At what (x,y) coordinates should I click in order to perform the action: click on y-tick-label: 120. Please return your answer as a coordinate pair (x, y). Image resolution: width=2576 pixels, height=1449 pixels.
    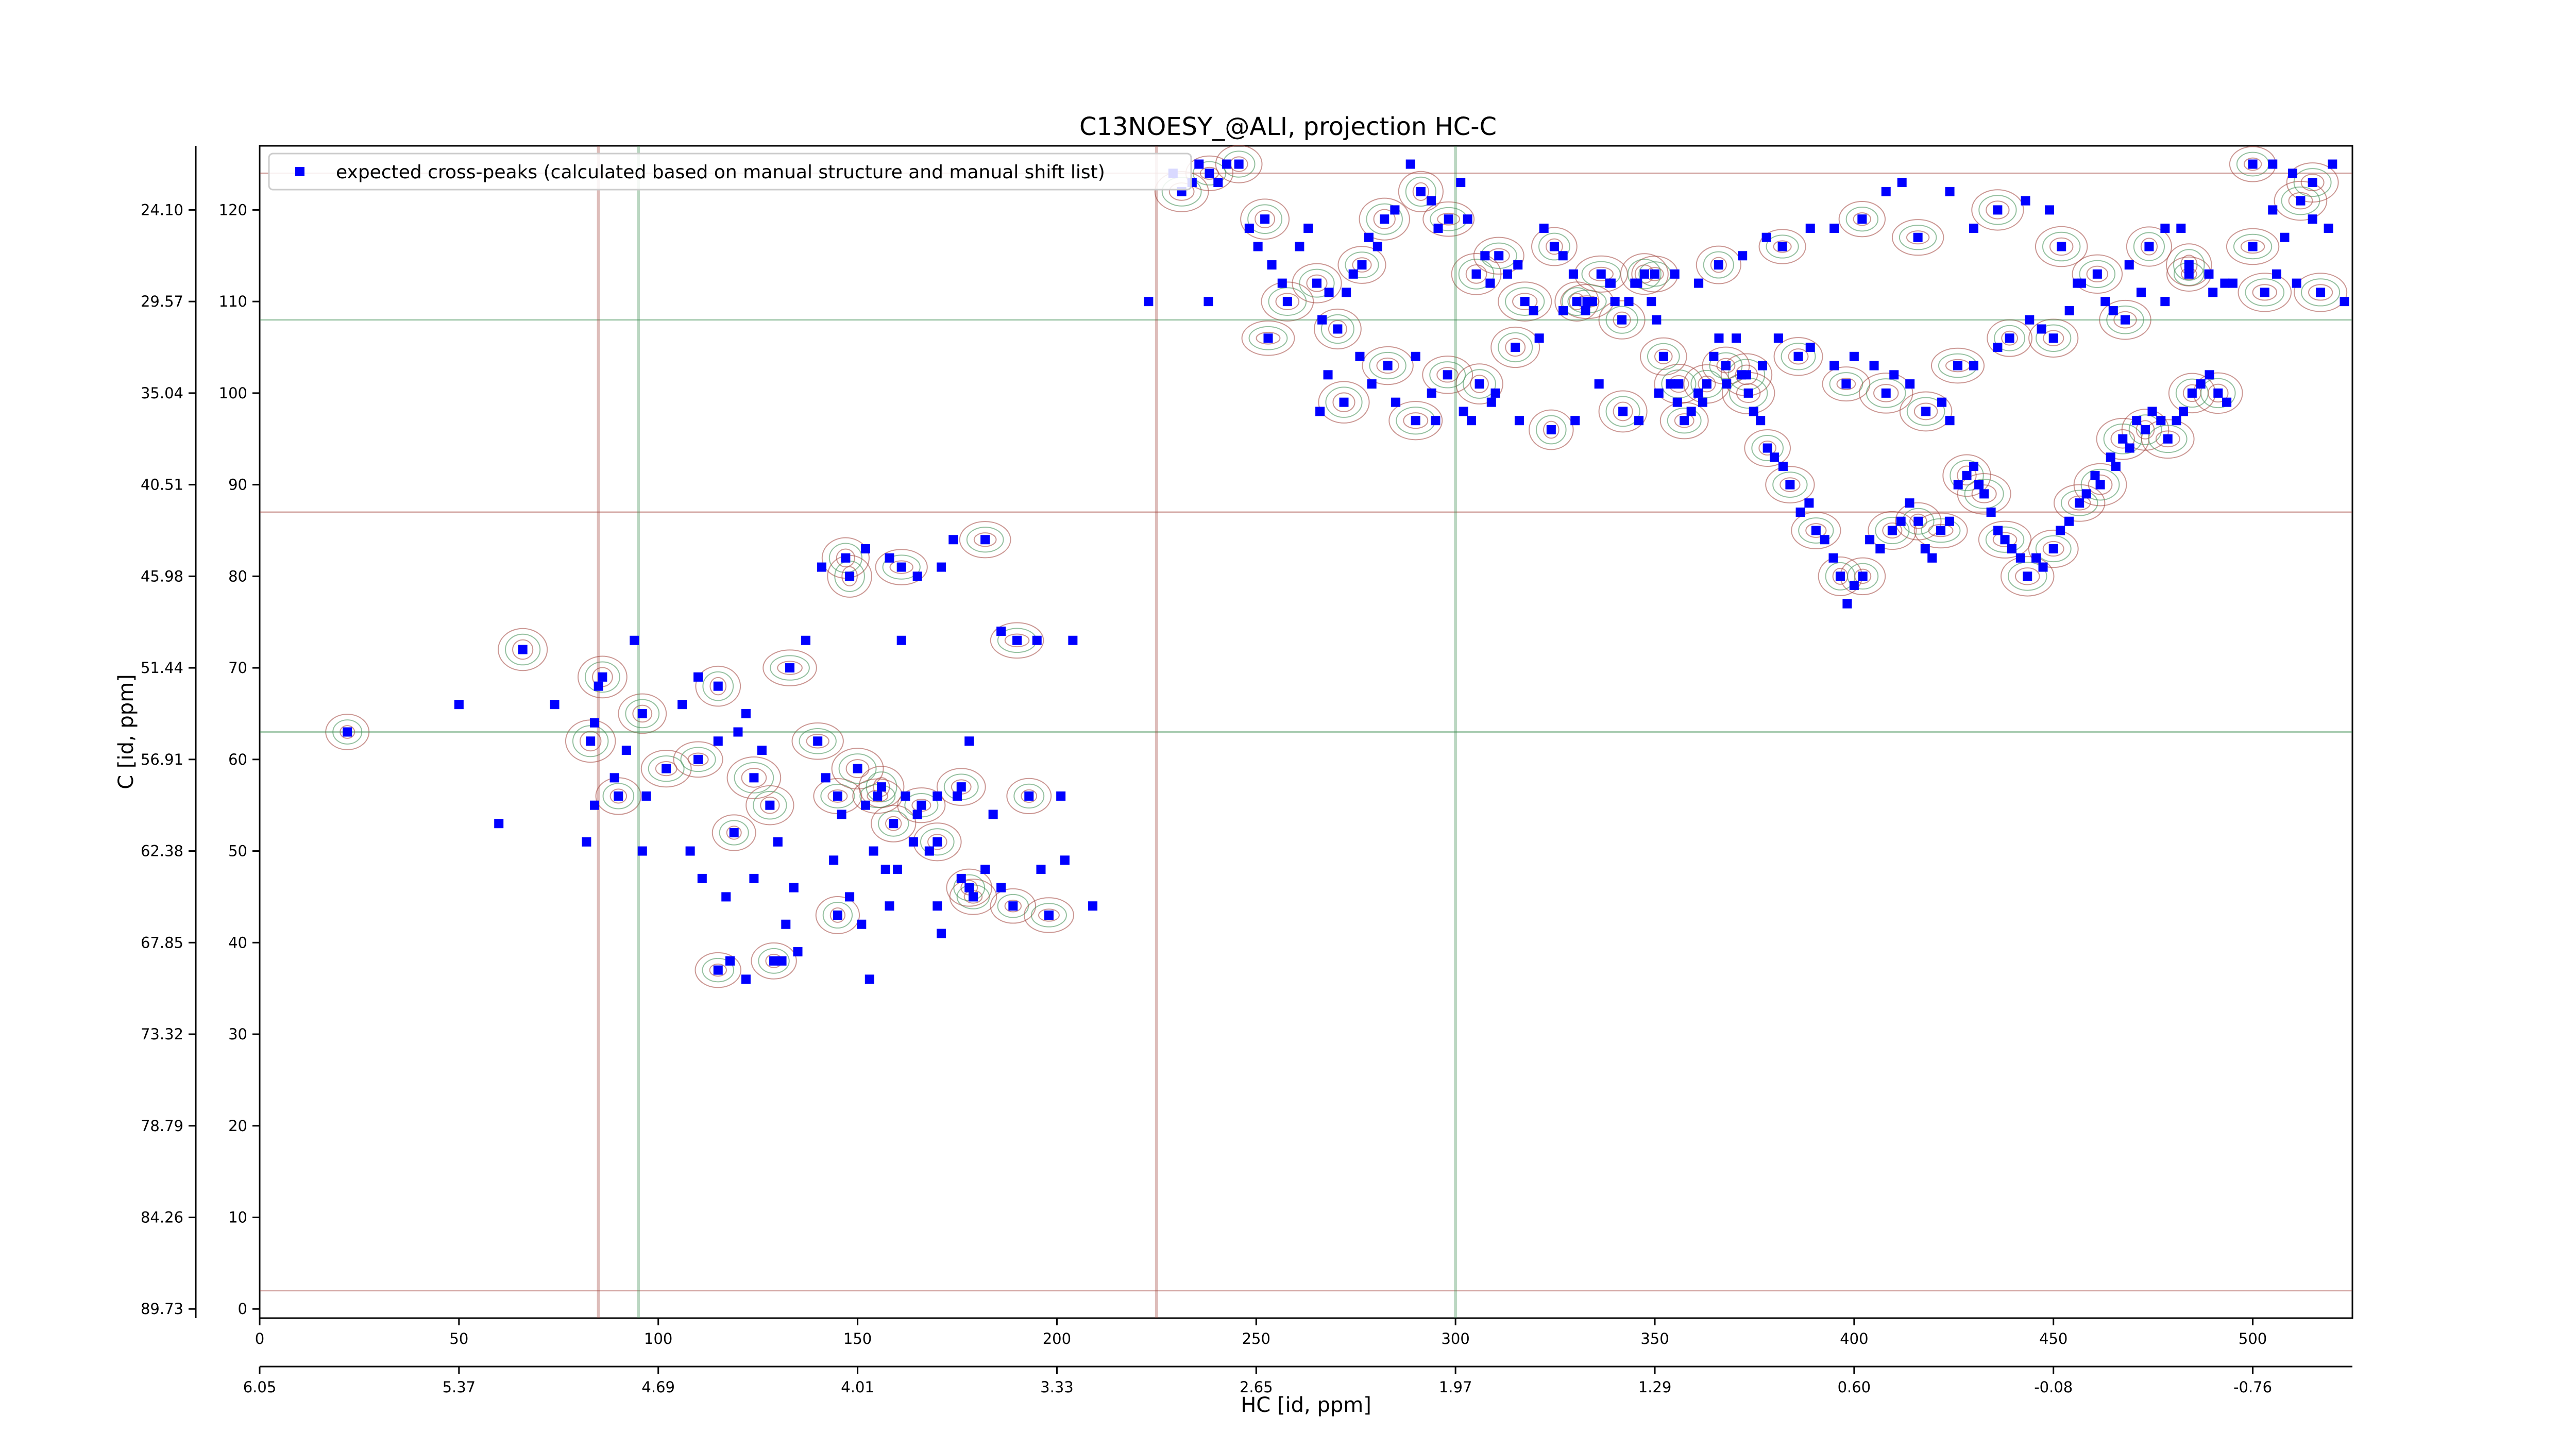
    Looking at the image, I should click on (233, 209).